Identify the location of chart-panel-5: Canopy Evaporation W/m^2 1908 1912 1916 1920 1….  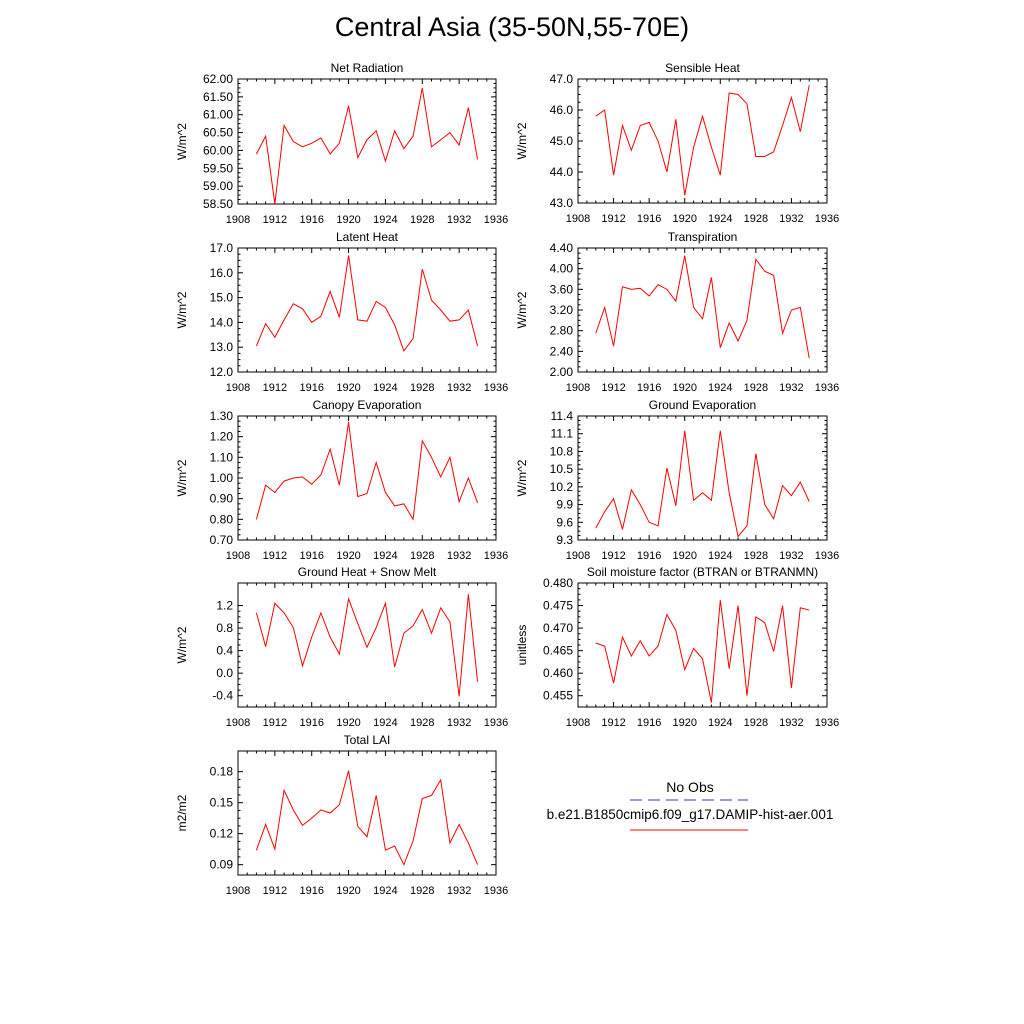
(341, 480).